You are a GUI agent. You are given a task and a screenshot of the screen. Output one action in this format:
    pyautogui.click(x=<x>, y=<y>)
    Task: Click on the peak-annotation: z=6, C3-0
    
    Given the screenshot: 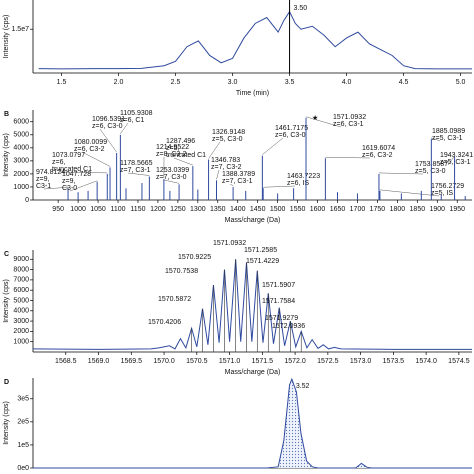 What is the action you would take?
    pyautogui.click(x=290, y=135)
    